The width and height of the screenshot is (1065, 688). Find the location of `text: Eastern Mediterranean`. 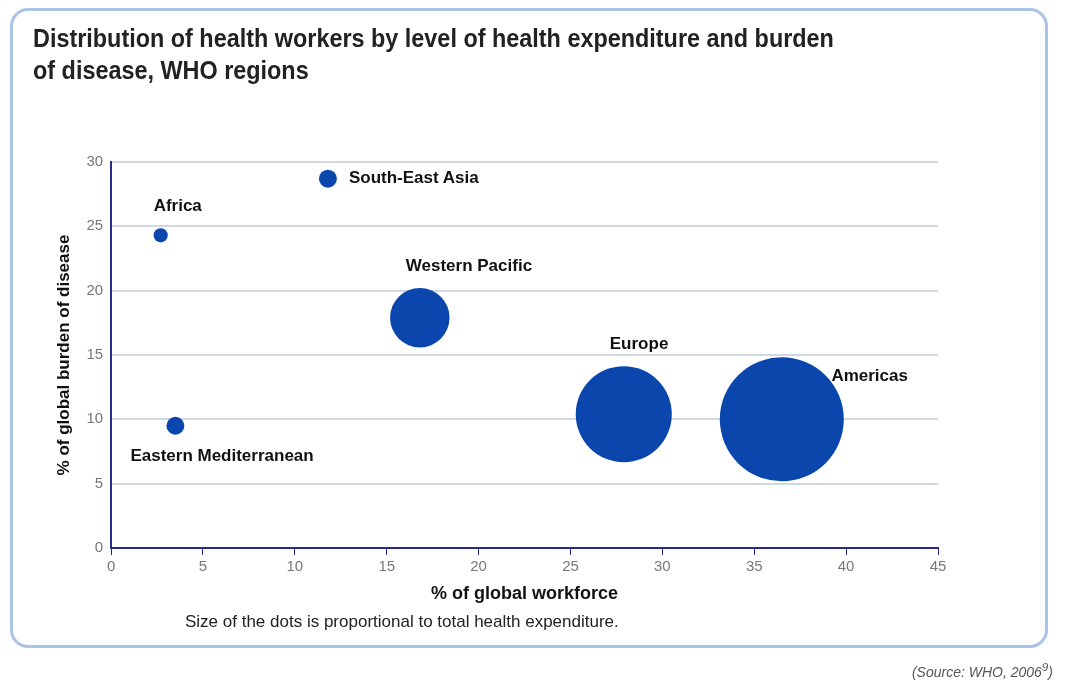

text: Eastern Mediterranean is located at coordinates (222, 456).